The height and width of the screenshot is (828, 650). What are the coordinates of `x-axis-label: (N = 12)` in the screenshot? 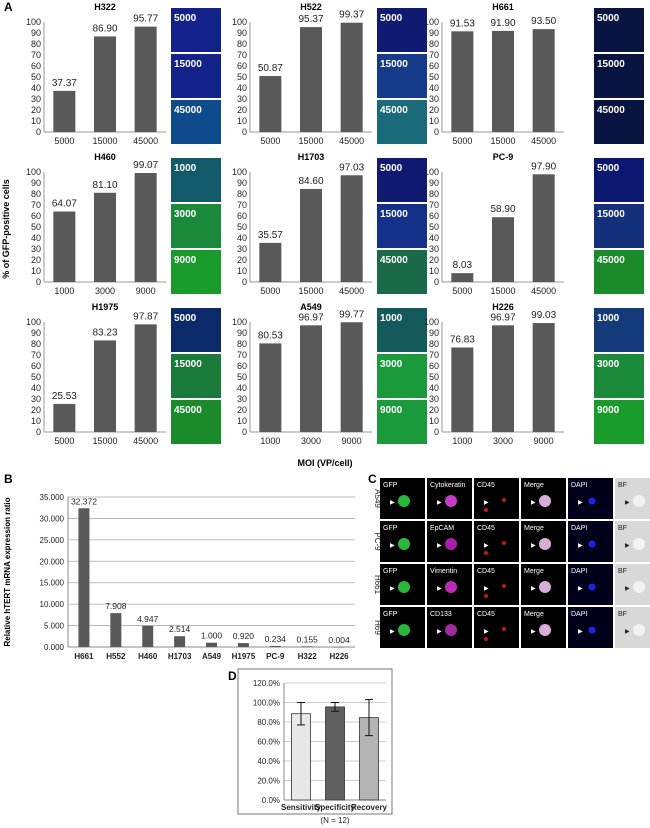 It's located at (334, 820).